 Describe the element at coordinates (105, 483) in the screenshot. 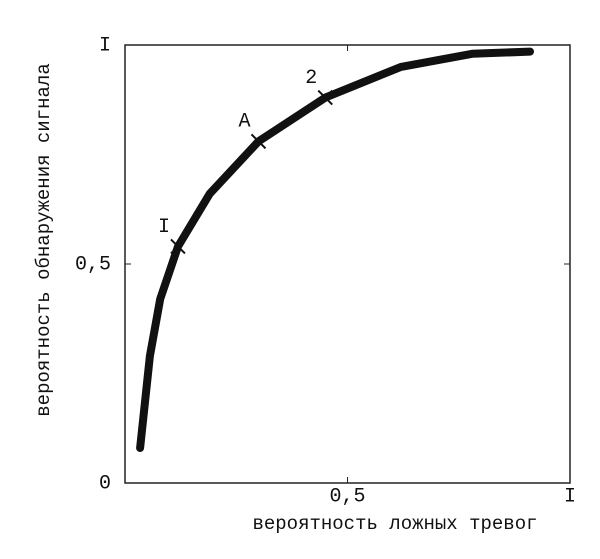

I see `y-tick-label: 0` at that location.